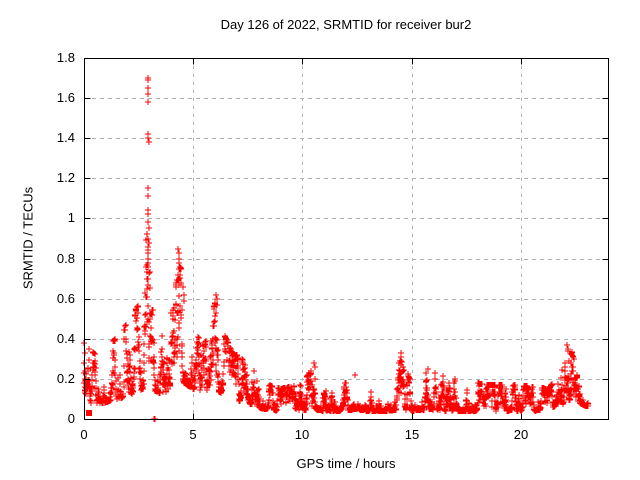 This screenshot has width=640, height=480. I want to click on y-tick-label: 0.4, so click(66, 338).